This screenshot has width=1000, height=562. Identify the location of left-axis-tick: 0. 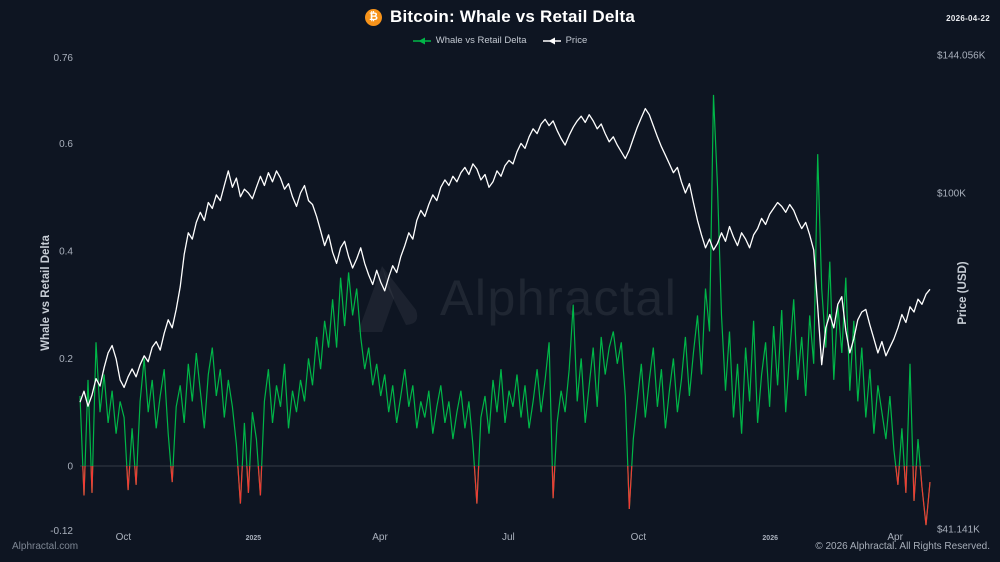
(70, 466).